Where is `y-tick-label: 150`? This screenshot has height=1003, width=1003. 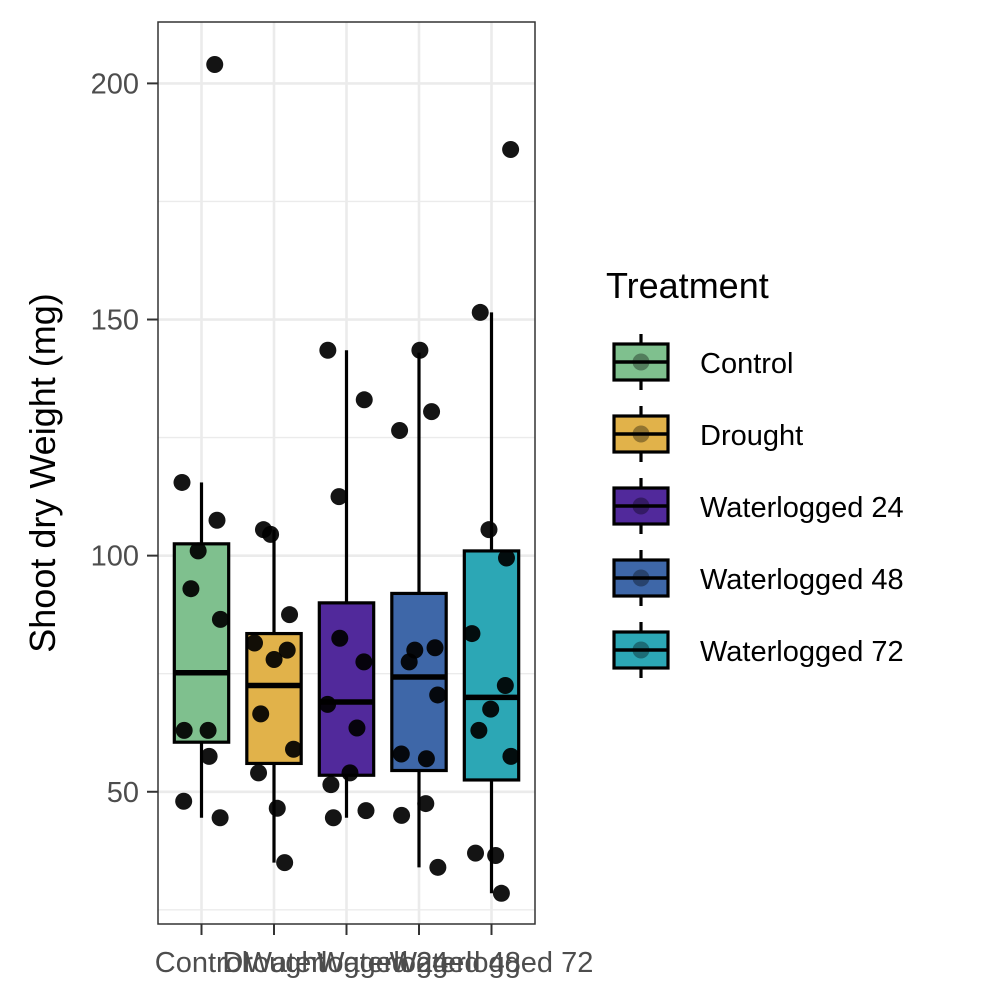 y-tick-label: 150 is located at coordinates (115, 321).